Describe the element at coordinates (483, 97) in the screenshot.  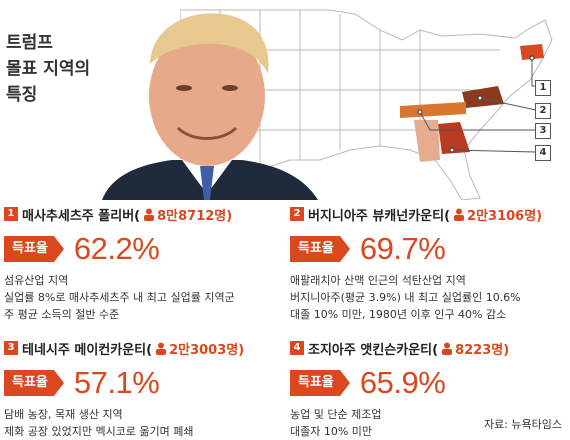
I see `virginia-region` at that location.